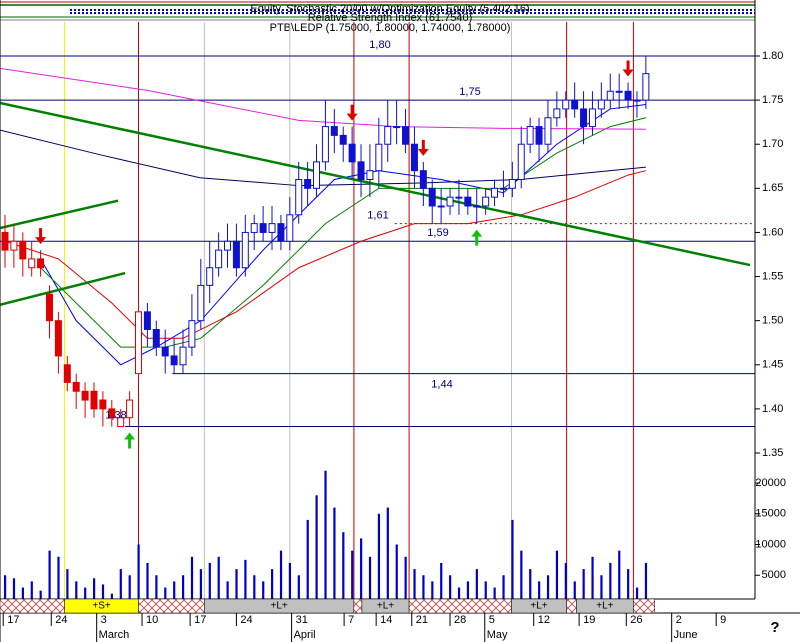 Image resolution: width=800 pixels, height=642 pixels. What do you see at coordinates (302, 620) in the screenshot?
I see `x-tick-label: 31` at bounding box center [302, 620].